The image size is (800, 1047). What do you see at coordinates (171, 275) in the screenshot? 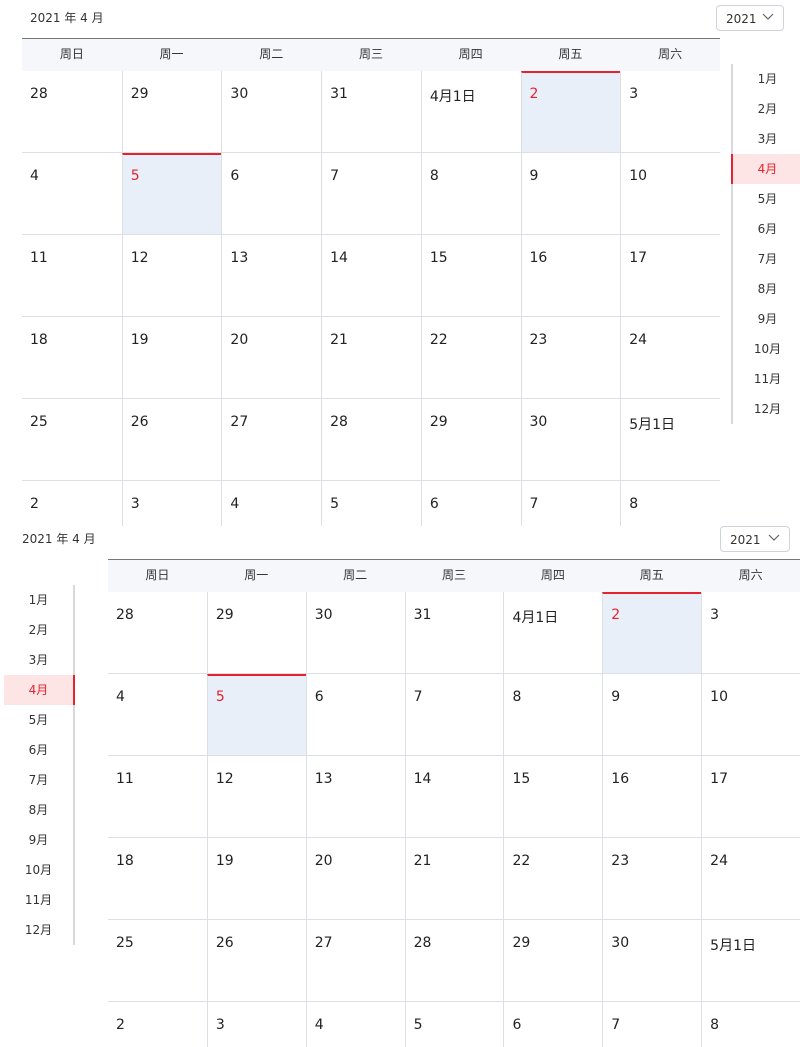
I see `day-cell: 12` at bounding box center [171, 275].